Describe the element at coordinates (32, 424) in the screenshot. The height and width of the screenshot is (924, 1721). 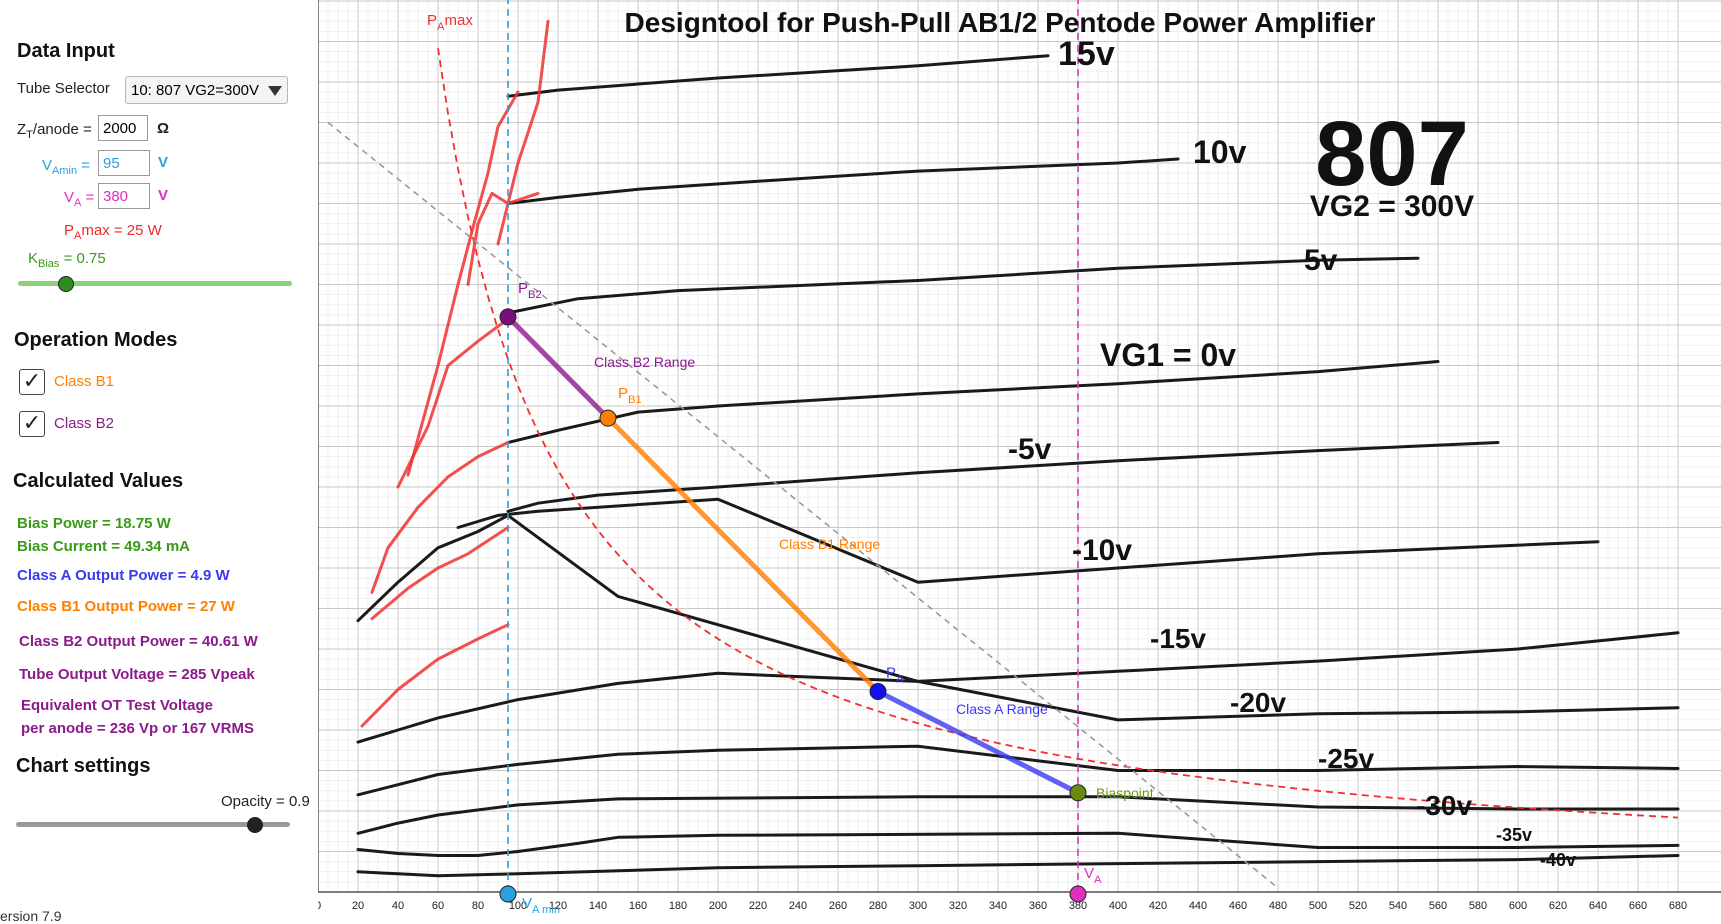
I see `class-b2-checkbox: ✓` at that location.